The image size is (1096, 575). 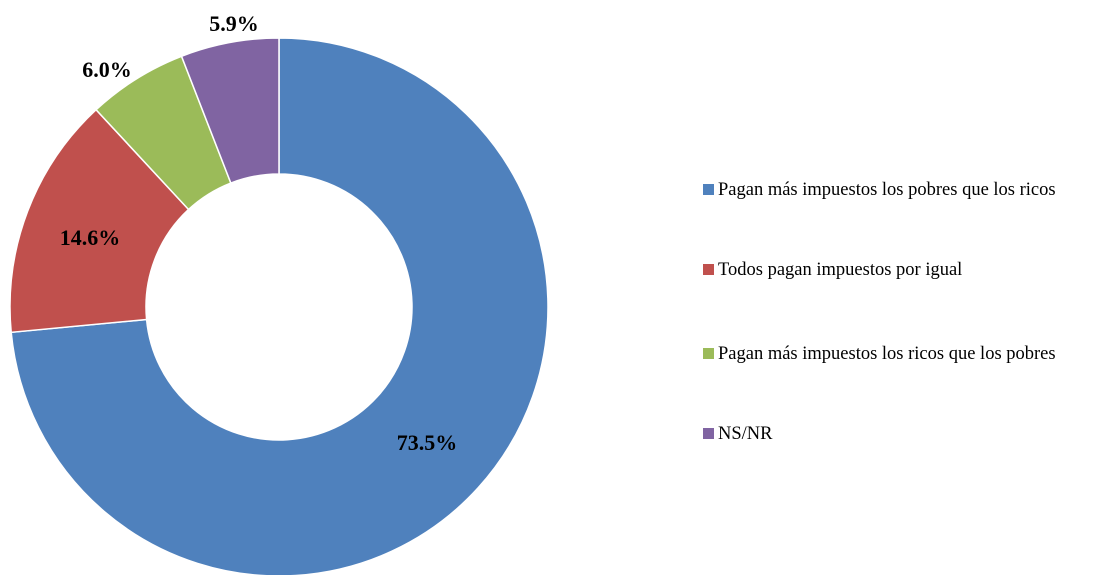 I want to click on legend-item: Todos pagan impuestos por igual, so click(x=893, y=270).